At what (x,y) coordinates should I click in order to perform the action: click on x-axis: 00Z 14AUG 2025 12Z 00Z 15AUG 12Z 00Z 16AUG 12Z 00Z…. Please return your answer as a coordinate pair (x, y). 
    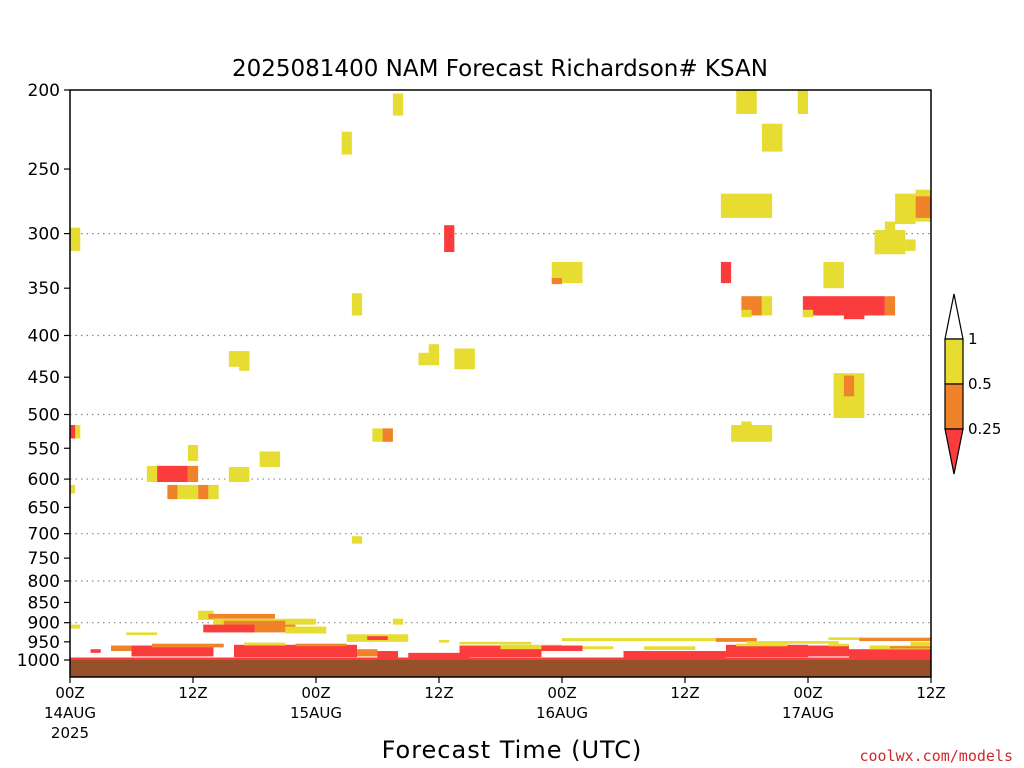
    Looking at the image, I should click on (495, 709).